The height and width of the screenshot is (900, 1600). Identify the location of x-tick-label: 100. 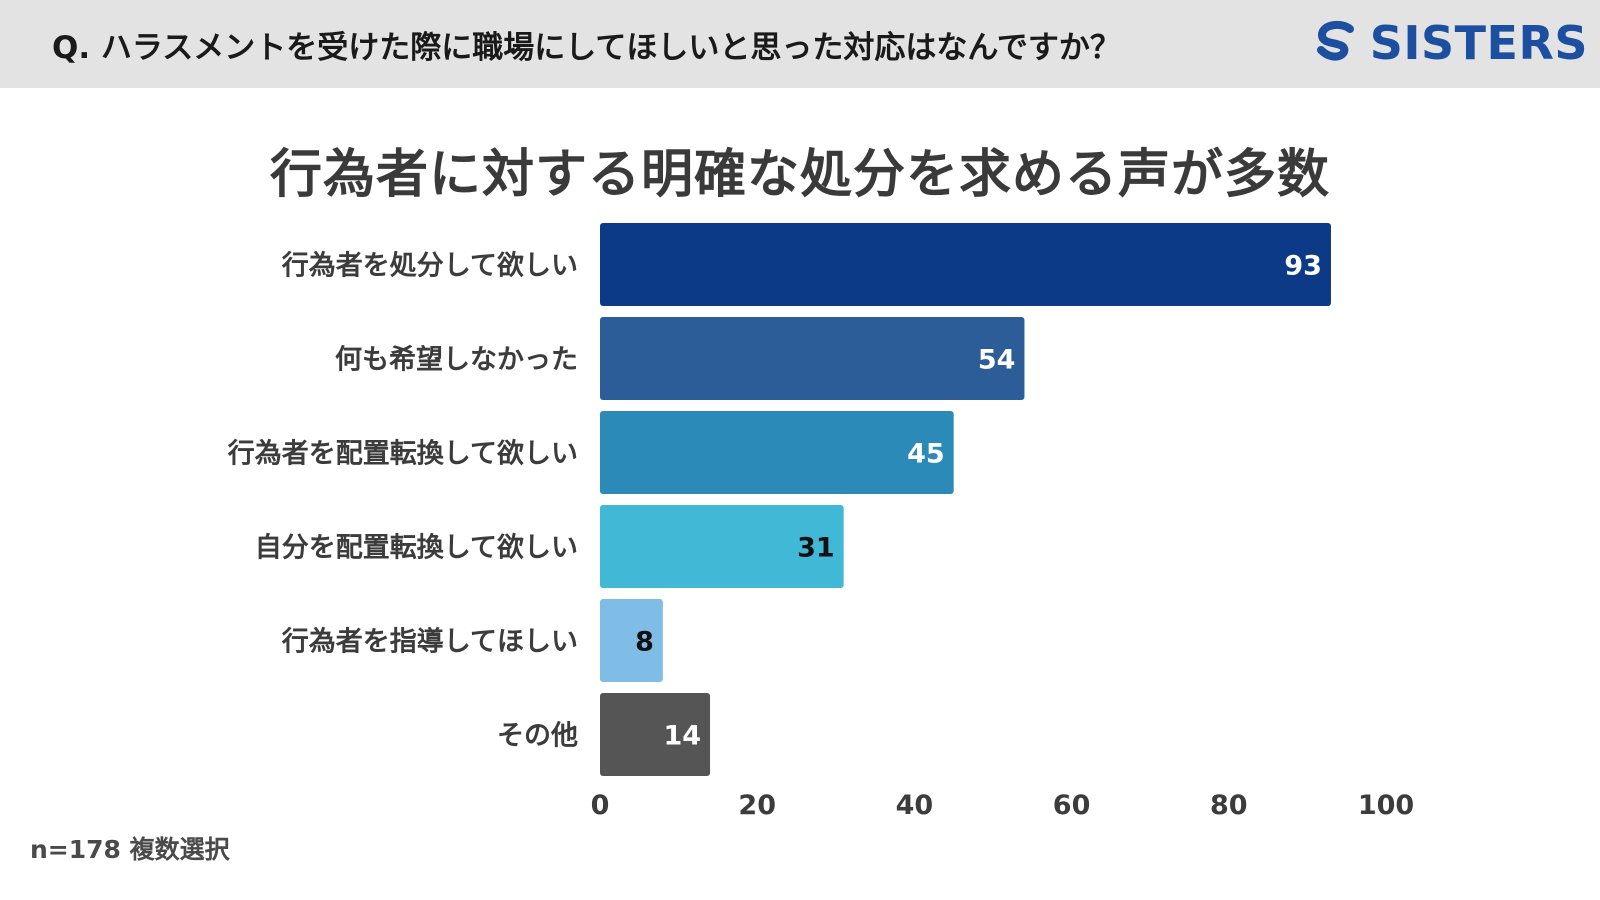
(1386, 805).